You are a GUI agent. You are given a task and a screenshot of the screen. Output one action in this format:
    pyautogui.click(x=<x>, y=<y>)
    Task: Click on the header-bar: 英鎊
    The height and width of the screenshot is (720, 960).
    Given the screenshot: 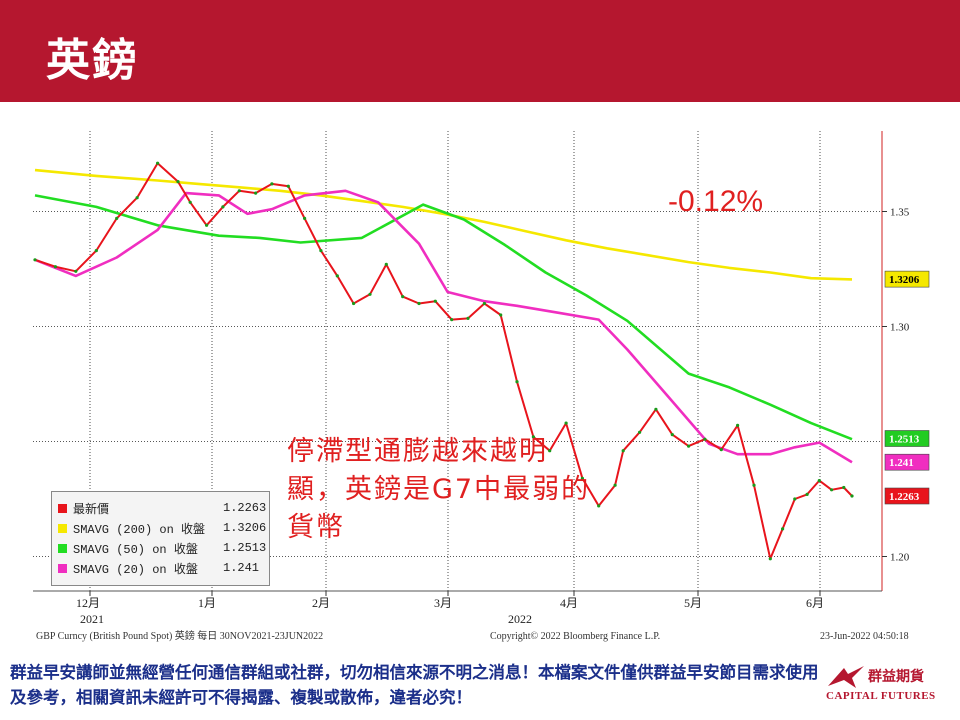 What is the action you would take?
    pyautogui.click(x=480, y=51)
    